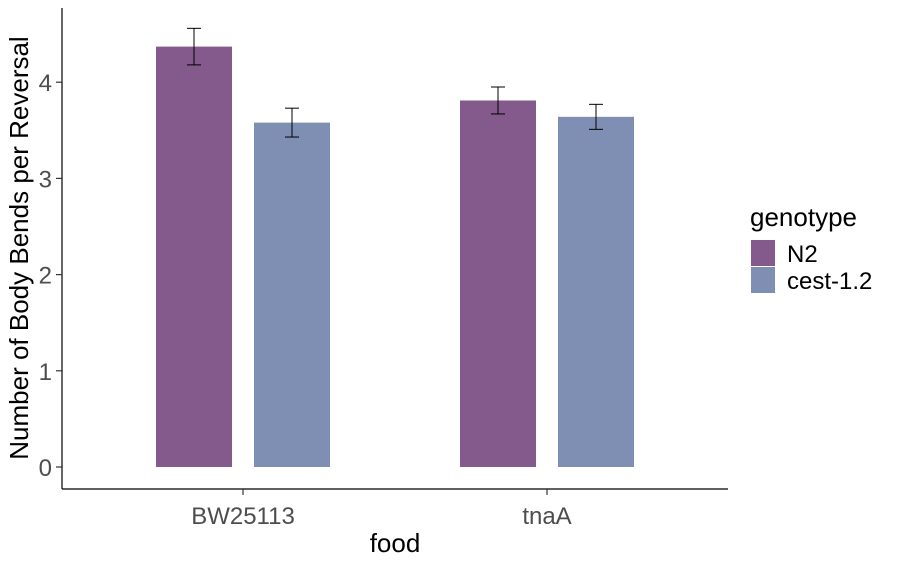 The height and width of the screenshot is (563, 900). I want to click on y-tick-label: 0, so click(45, 468).